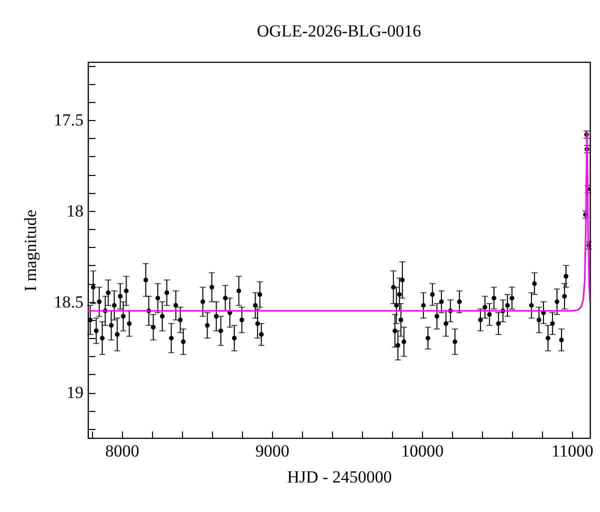  What do you see at coordinates (339, 477) in the screenshot?
I see `x-axis-title: HJD - 2450000` at bounding box center [339, 477].